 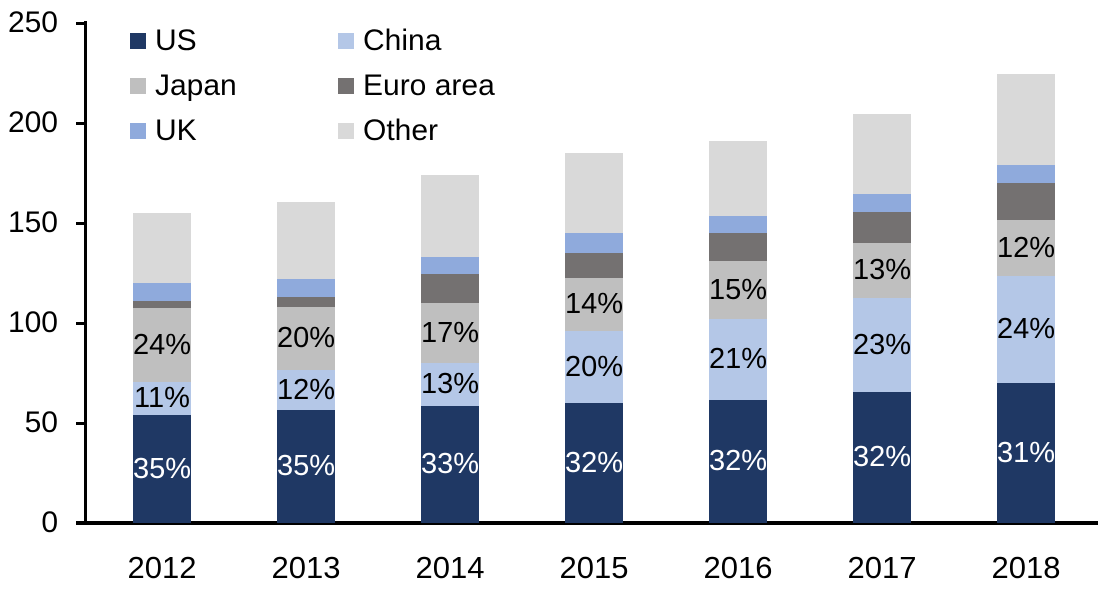 What do you see at coordinates (85, 273) in the screenshot?
I see `y-axis-line` at bounding box center [85, 273].